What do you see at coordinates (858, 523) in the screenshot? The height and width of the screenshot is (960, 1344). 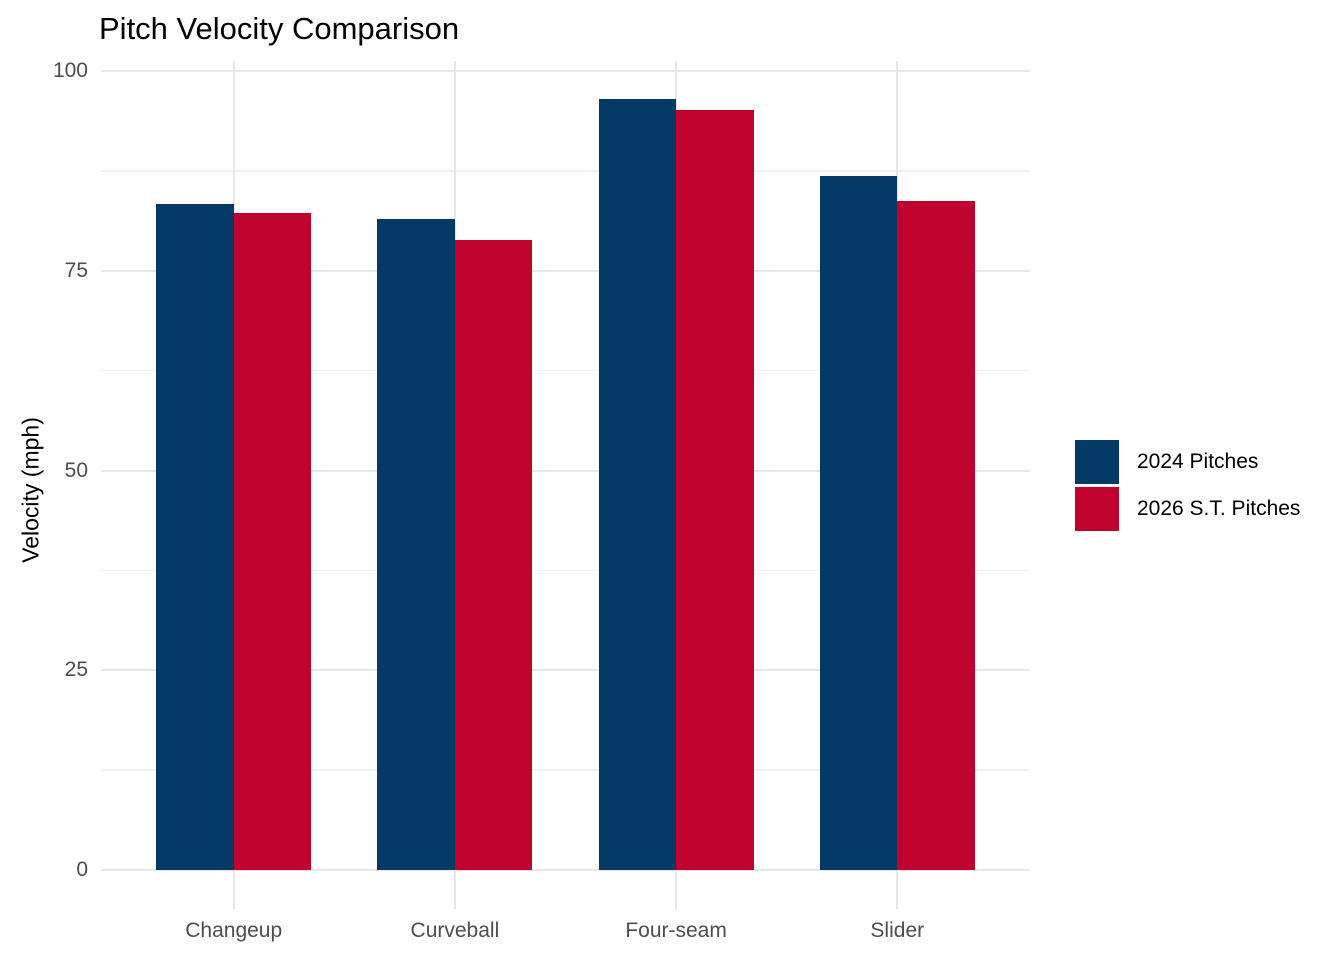 I see `bar-slider-series1` at bounding box center [858, 523].